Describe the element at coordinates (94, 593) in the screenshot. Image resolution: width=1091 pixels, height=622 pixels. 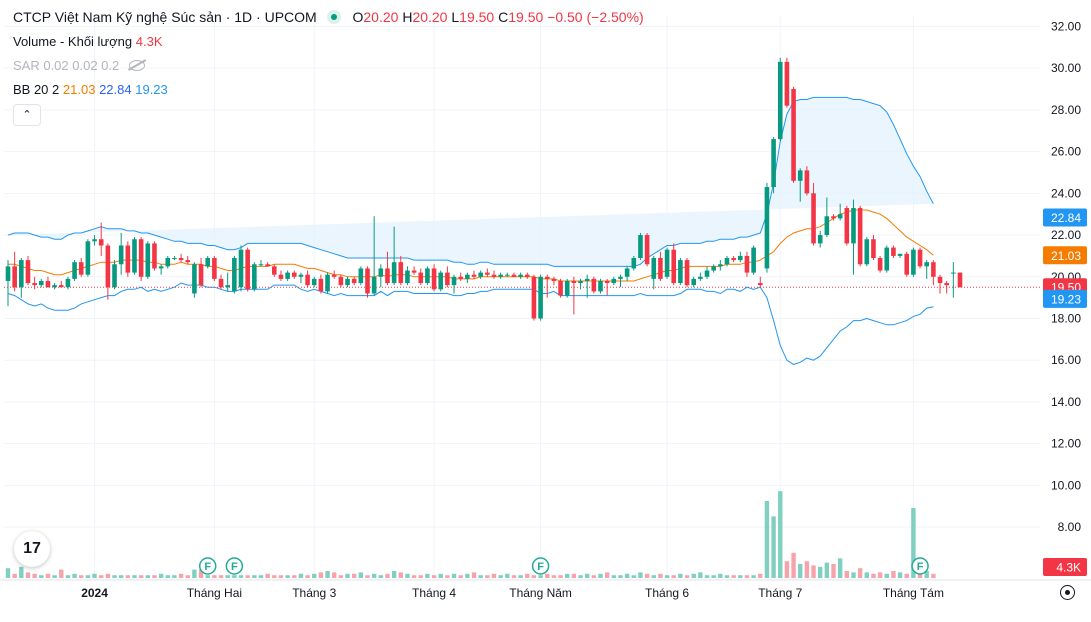
I see `x-tick-label: 2024` at that location.